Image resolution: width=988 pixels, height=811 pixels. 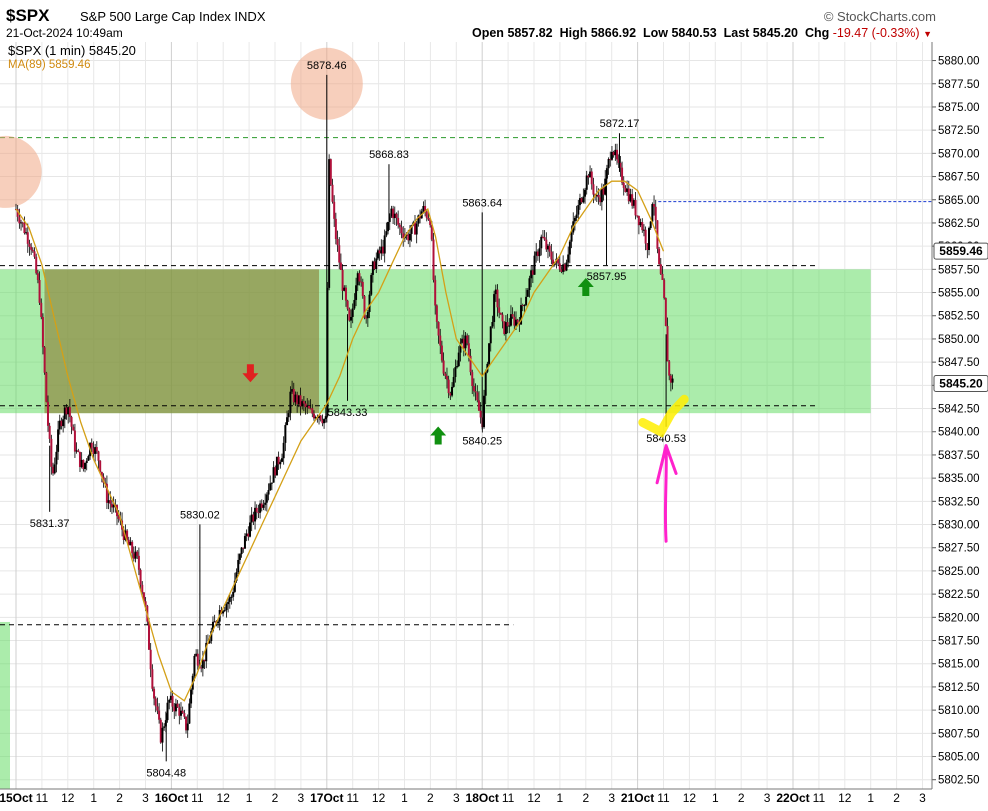 I want to click on y-tick-label: 5872.50, so click(x=959, y=131).